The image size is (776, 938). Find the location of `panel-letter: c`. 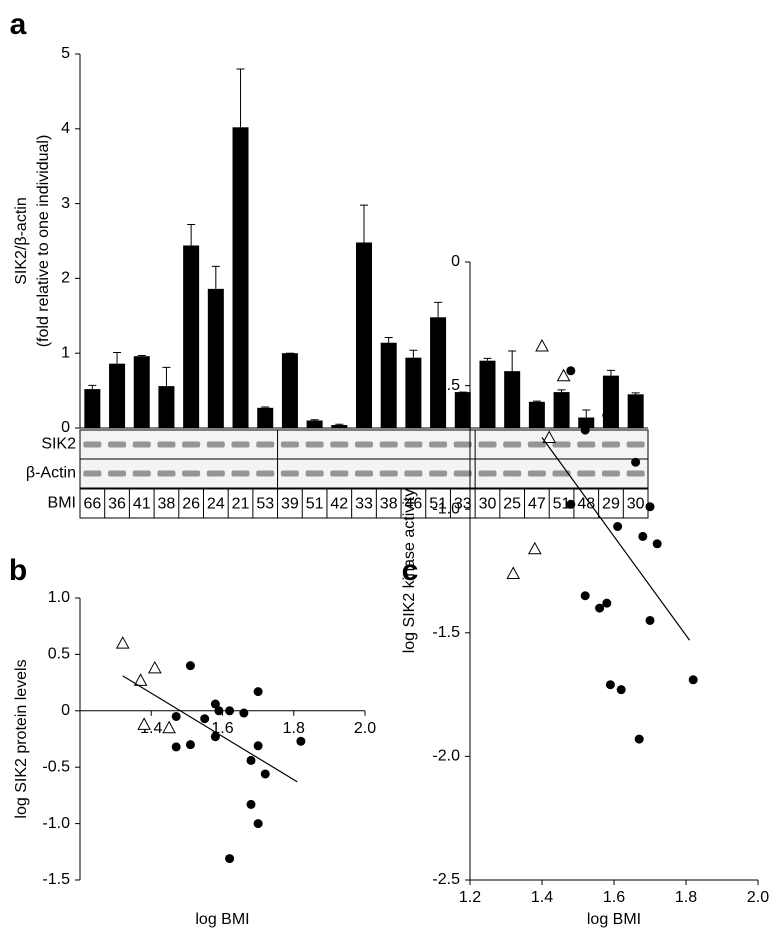

panel-letter: c is located at coordinates (410, 570).